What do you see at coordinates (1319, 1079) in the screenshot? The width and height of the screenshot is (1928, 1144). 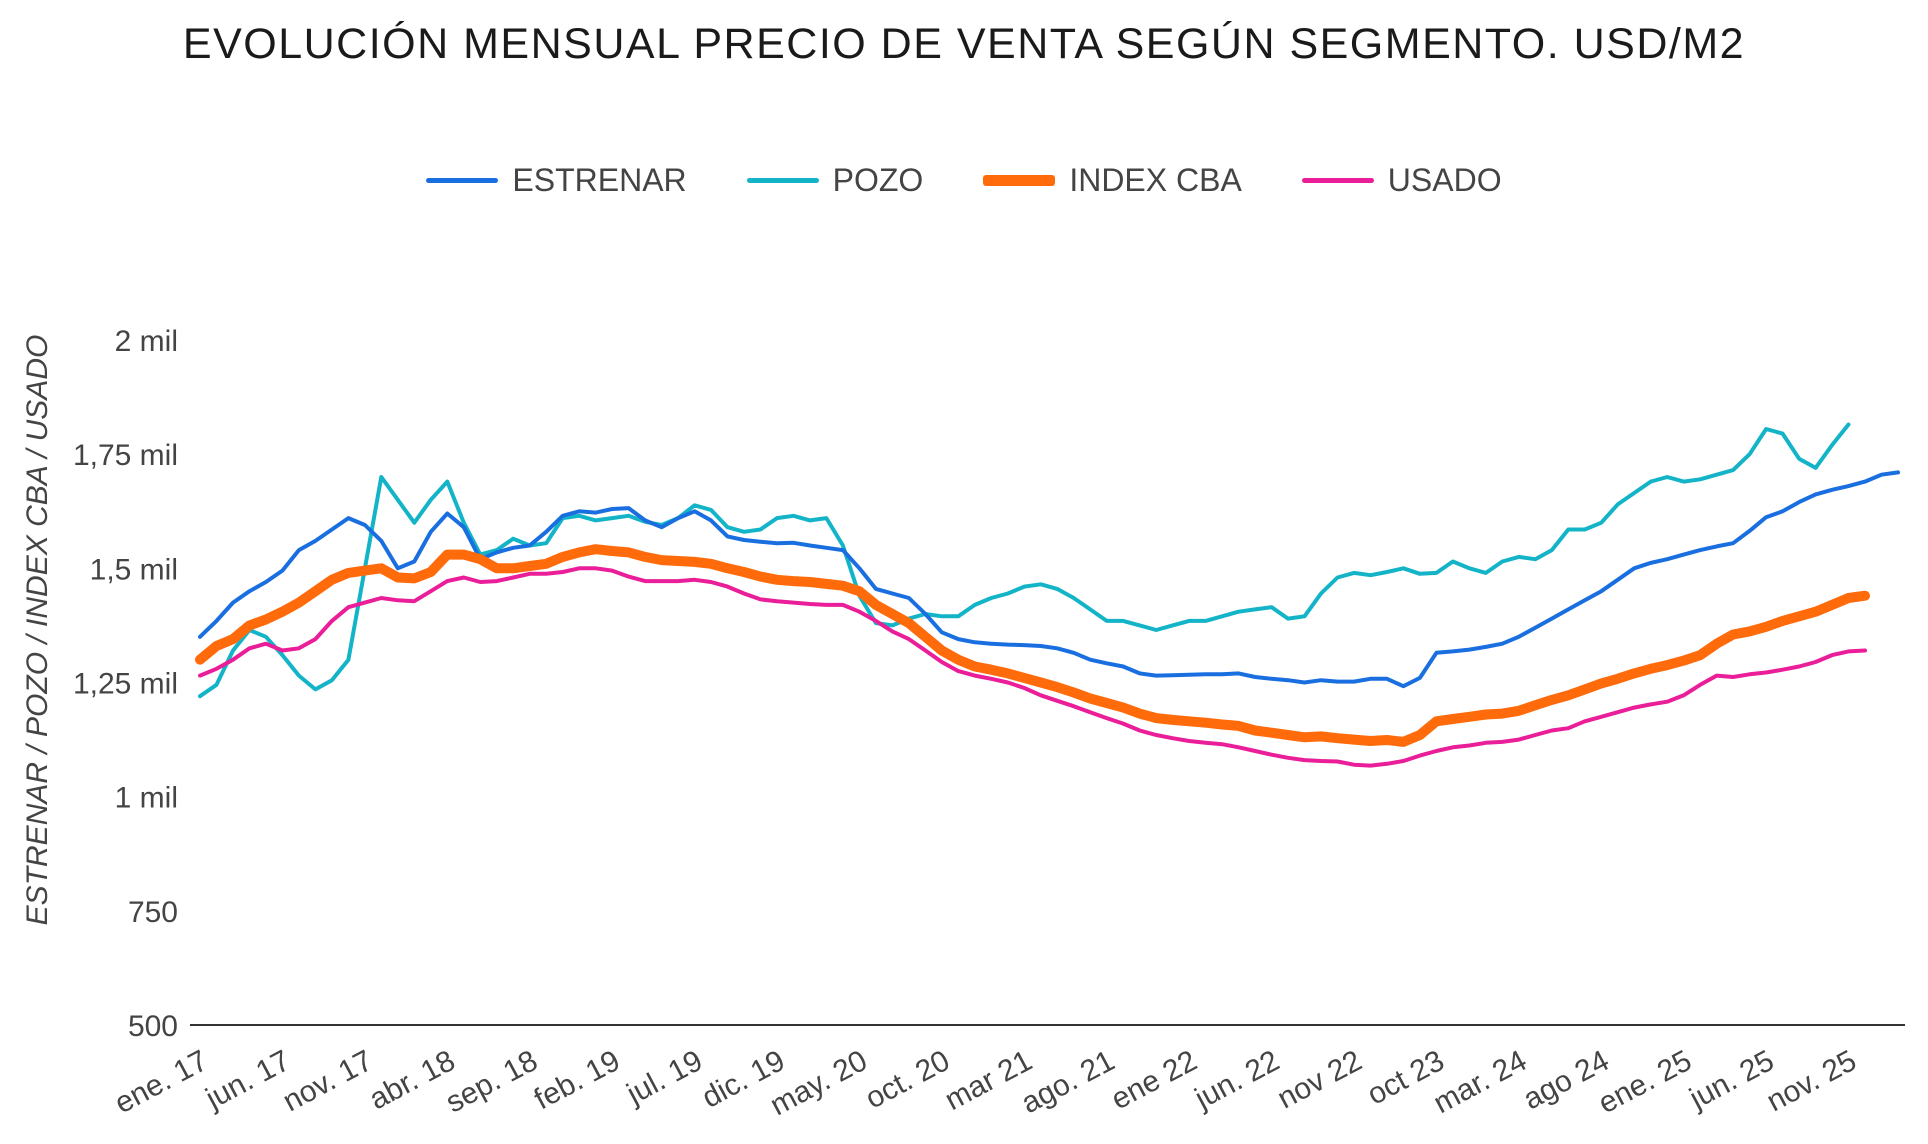 I see `x-tick-label: nov 22` at bounding box center [1319, 1079].